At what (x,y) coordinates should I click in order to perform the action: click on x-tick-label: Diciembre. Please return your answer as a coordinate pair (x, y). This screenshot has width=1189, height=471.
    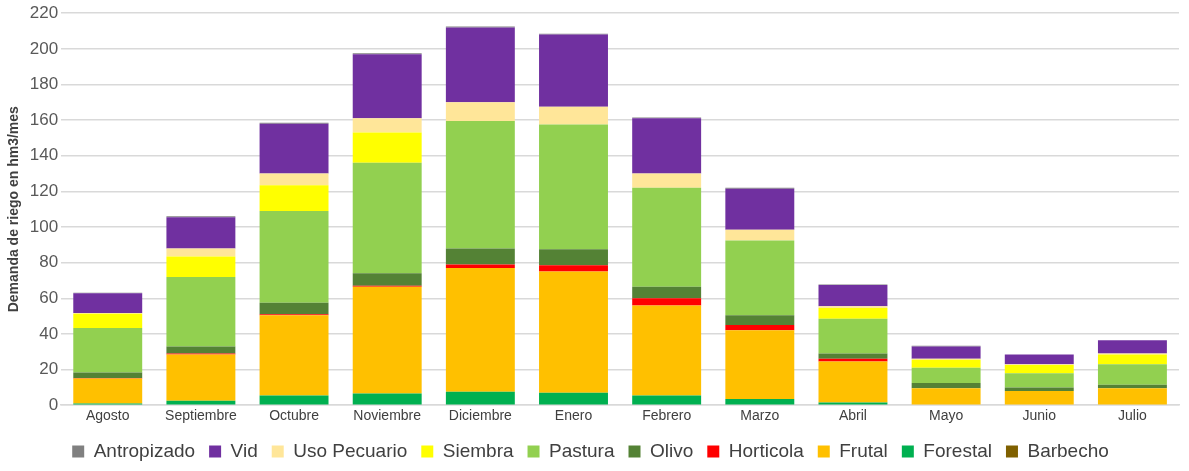
    Looking at the image, I should click on (480, 415).